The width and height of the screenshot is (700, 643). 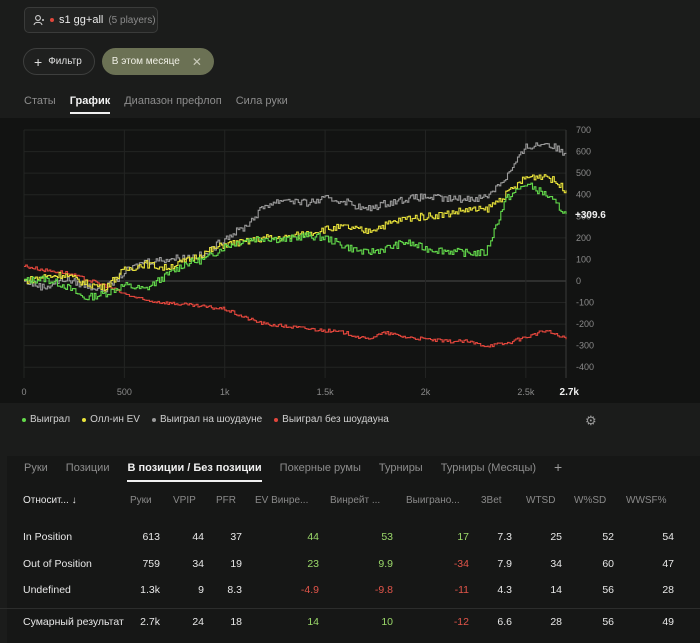 What do you see at coordinates (385, 563) in the screenshot?
I see `table-cell: 9.9` at bounding box center [385, 563].